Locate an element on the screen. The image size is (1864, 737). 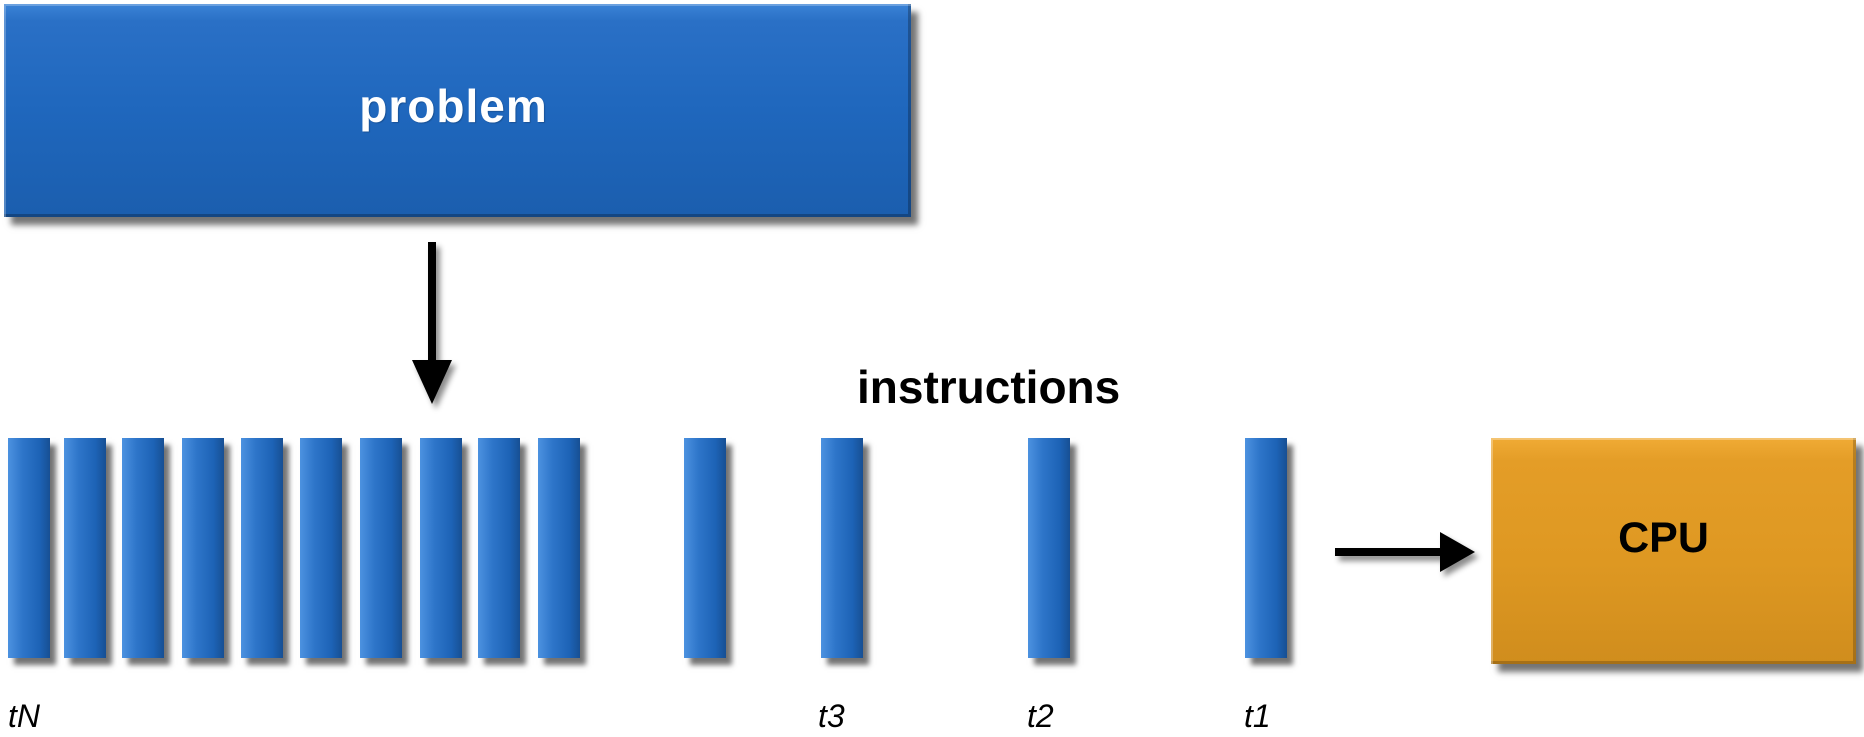
time-label-tN: tN is located at coordinates (24, 716).